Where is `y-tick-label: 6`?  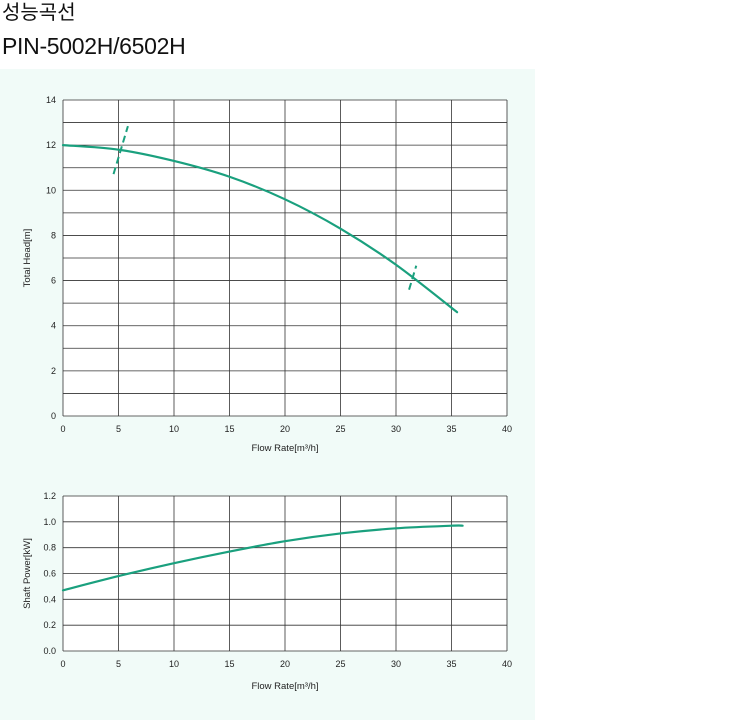 y-tick-label: 6 is located at coordinates (53, 281).